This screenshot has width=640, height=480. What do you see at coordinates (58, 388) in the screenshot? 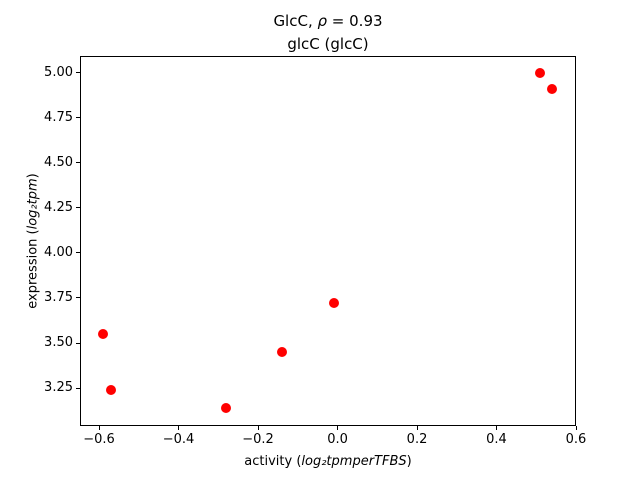
I see `y-tick-label: 3.25` at bounding box center [58, 388].